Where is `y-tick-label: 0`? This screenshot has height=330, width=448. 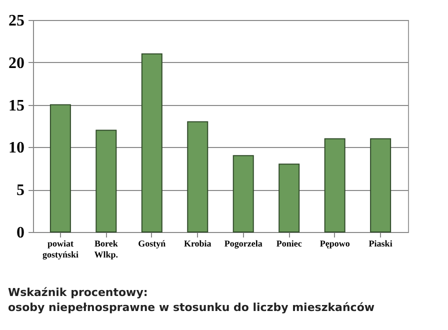 y-tick-label: 0 is located at coordinates (20, 233).